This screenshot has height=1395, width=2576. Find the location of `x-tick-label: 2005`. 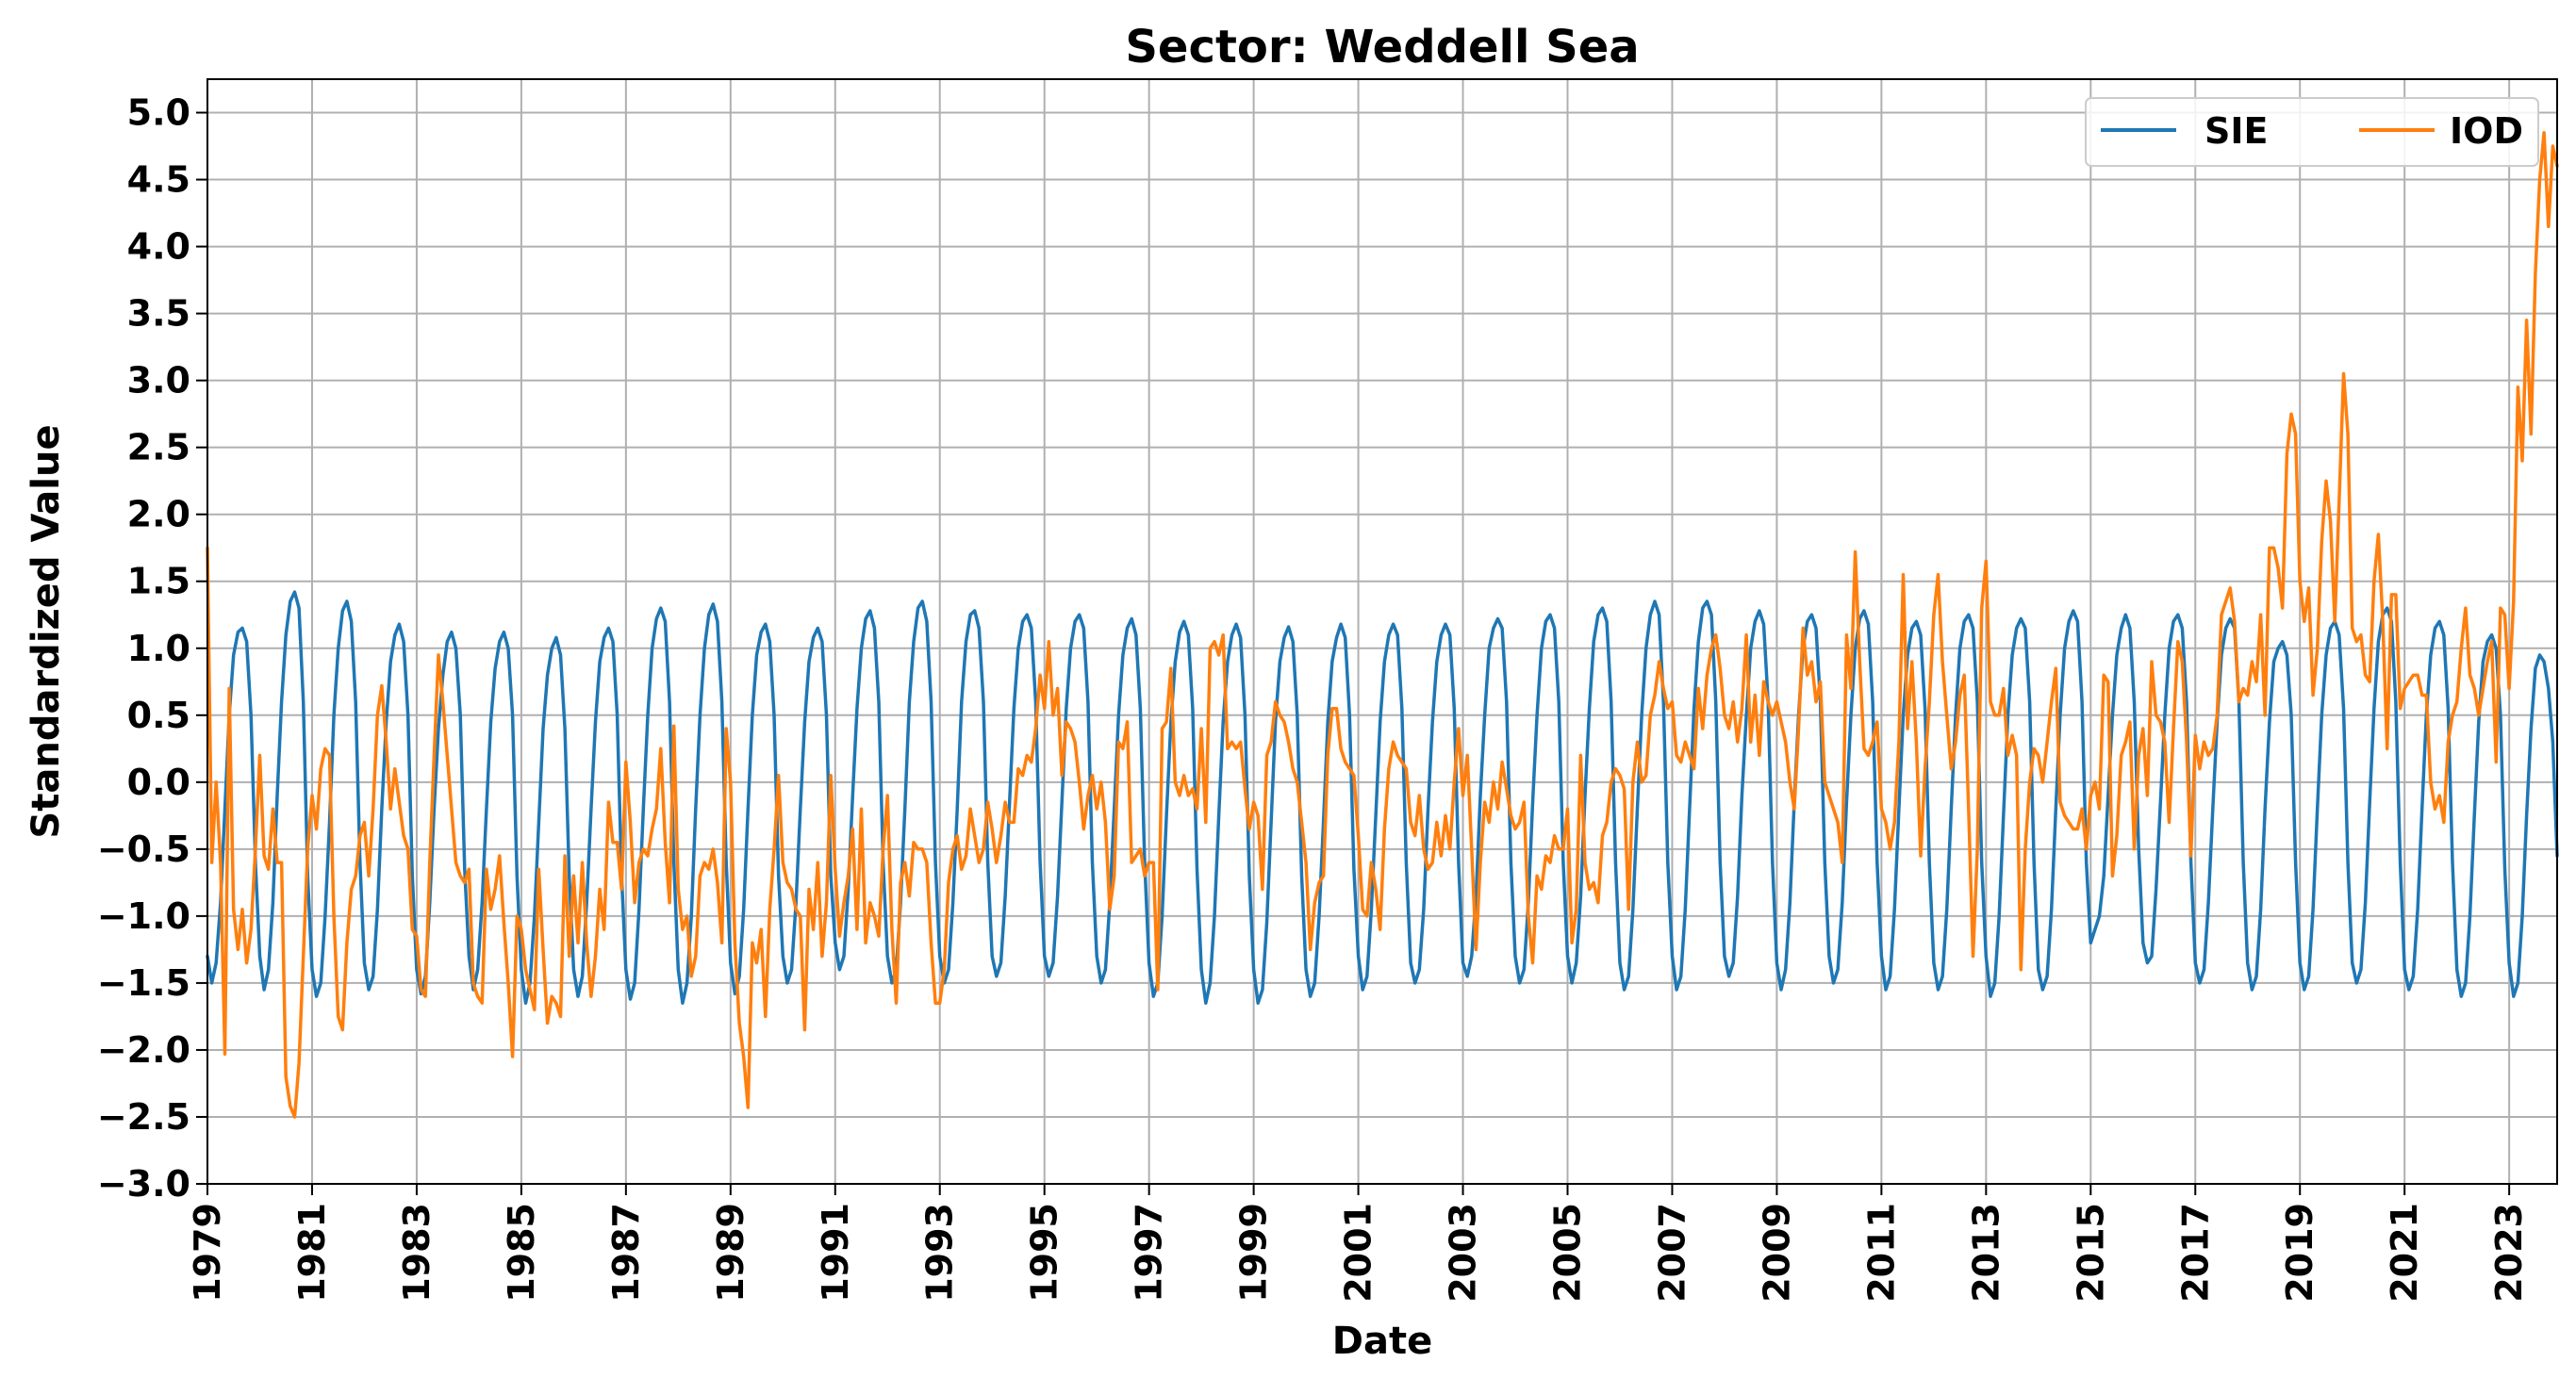

x-tick-label: 2005 is located at coordinates (1567, 1253).